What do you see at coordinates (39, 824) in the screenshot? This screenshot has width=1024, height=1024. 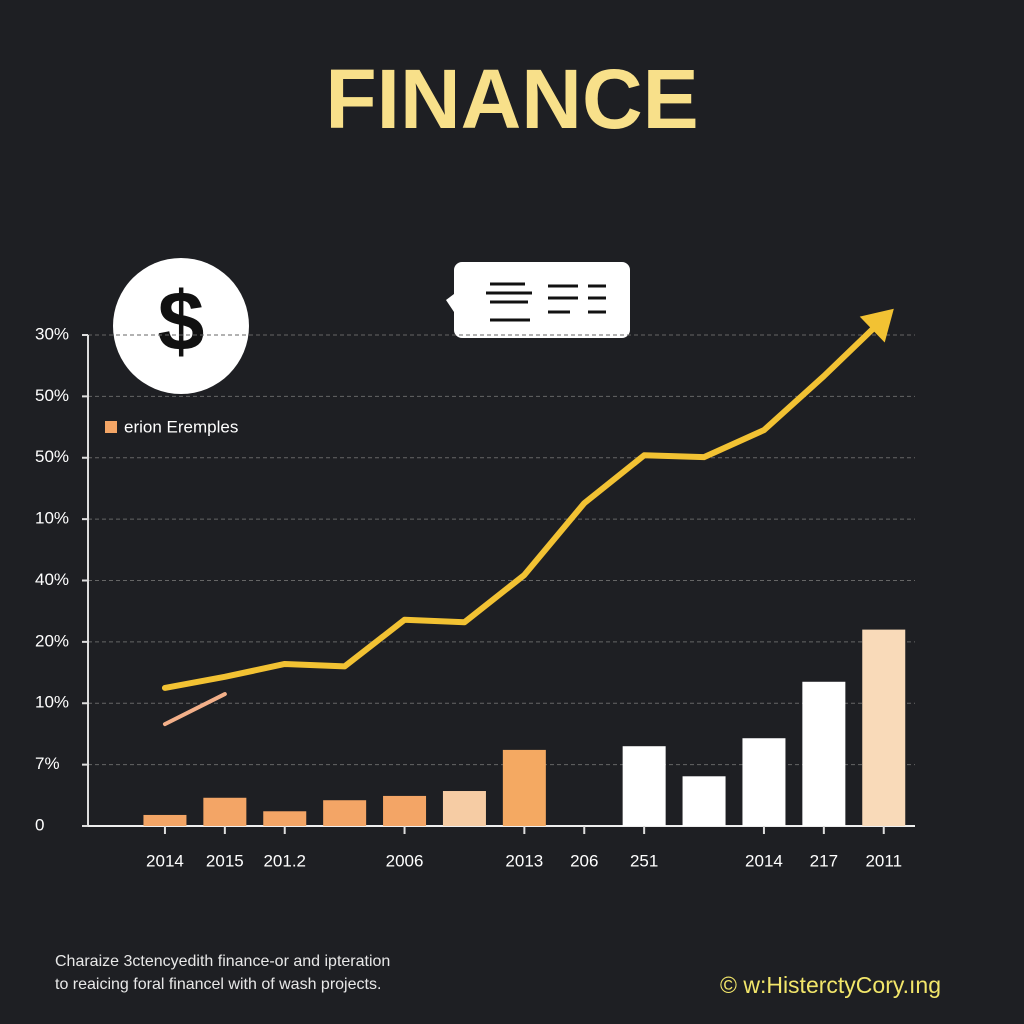 I see `y-tick-label: 0` at bounding box center [39, 824].